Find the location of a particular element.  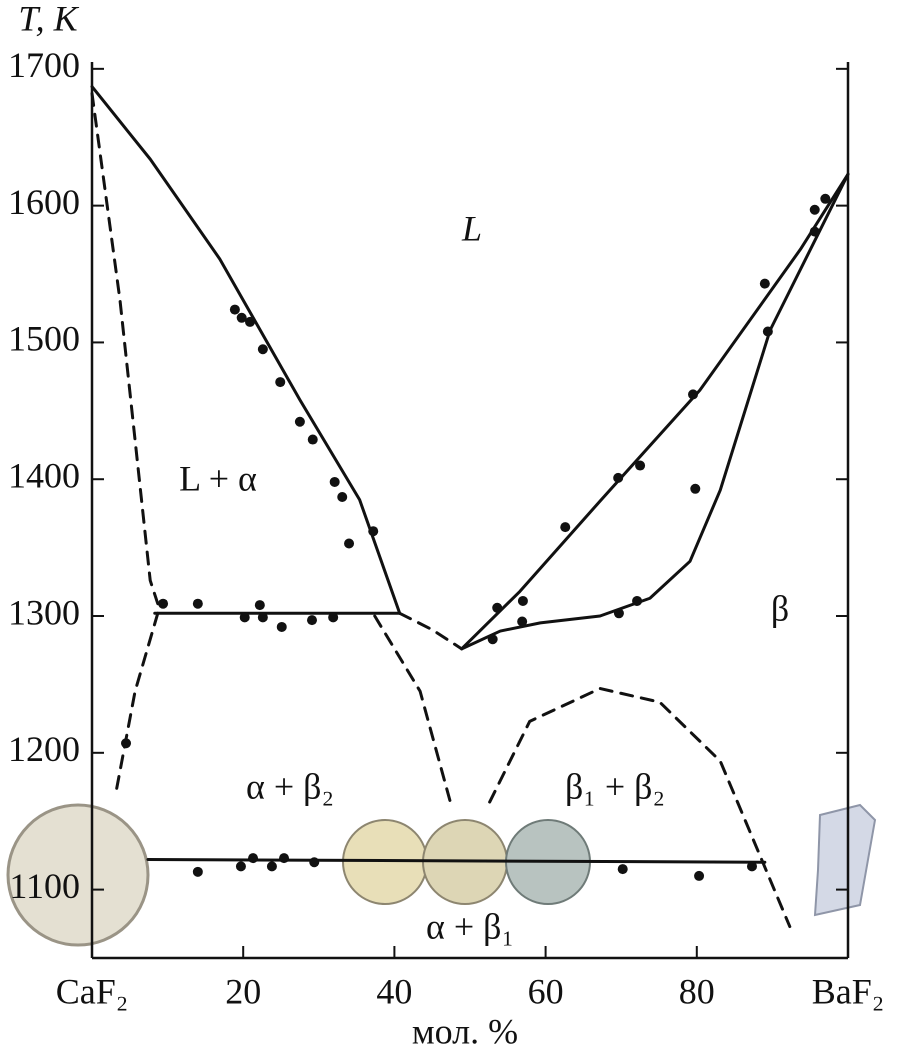

x-tick-label: BaF₂ is located at coordinates (848, 991).